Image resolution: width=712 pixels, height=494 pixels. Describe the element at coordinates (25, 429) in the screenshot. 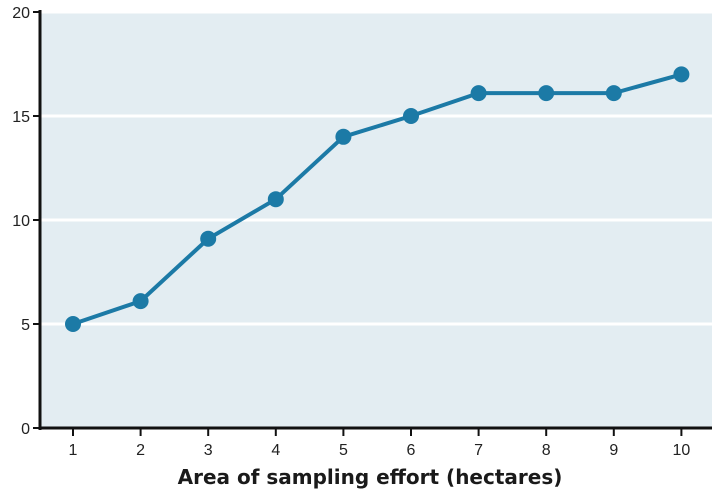

I see `y-tick-label-0: 0` at that location.